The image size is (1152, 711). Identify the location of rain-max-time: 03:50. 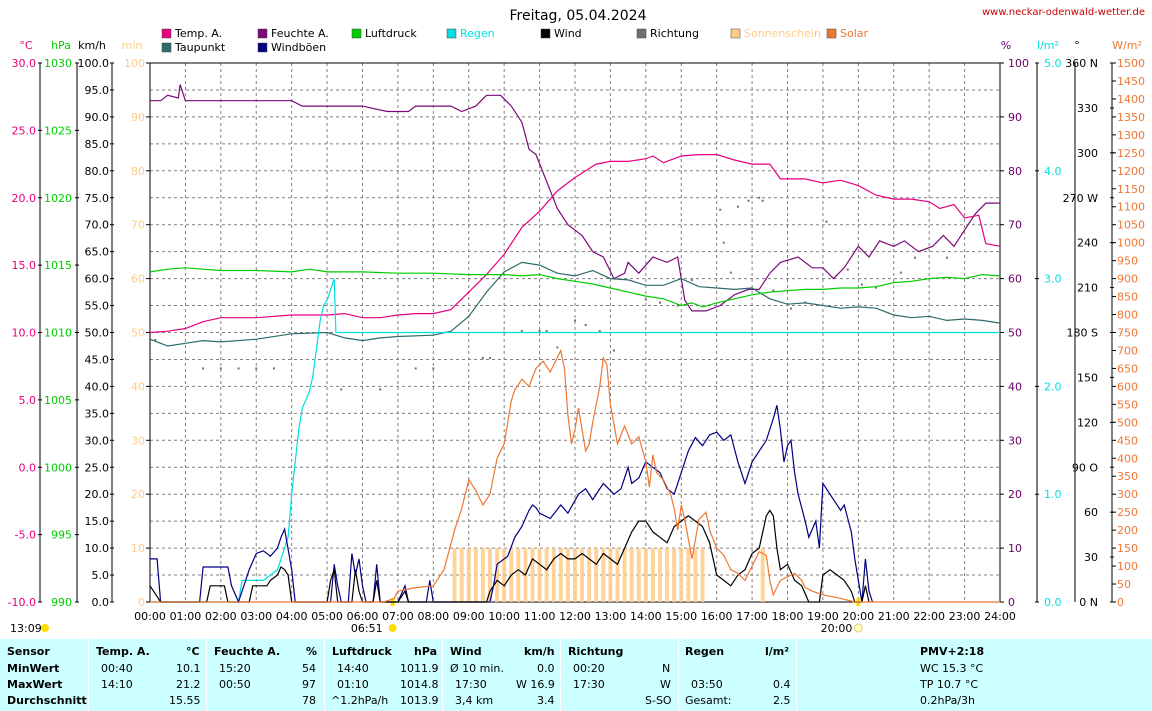
(707, 684).